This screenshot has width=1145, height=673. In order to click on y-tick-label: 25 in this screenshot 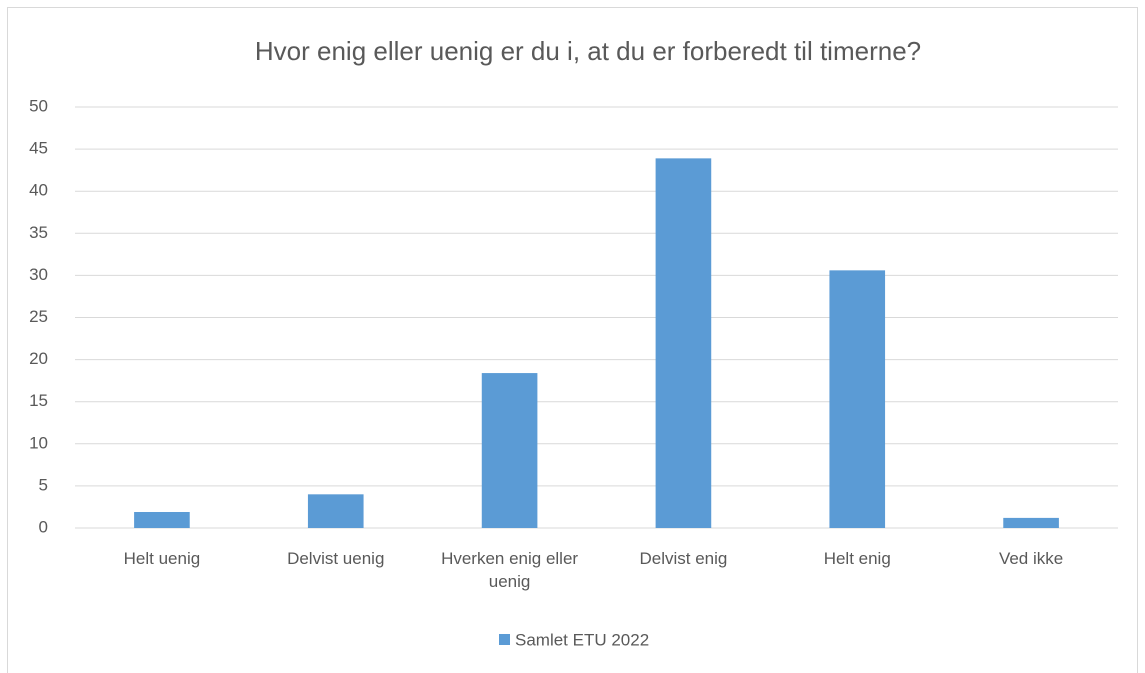, I will do `click(38, 316)`.